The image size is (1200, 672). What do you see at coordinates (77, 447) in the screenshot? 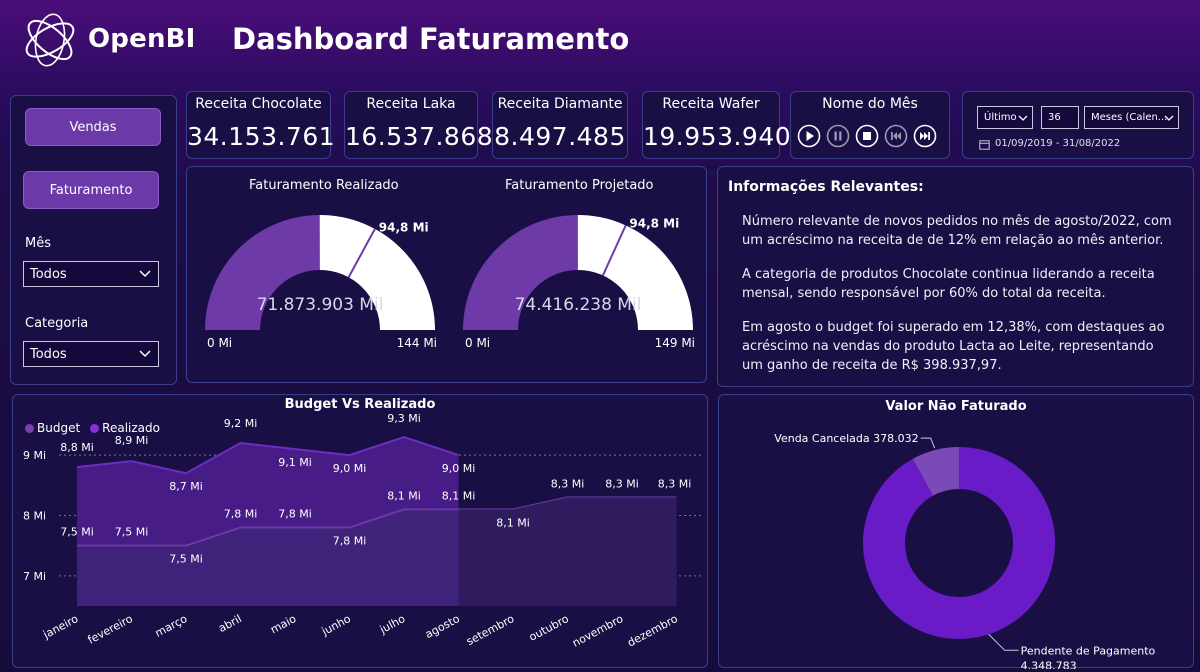
I see `realizado-data-label: 8,8 Mi` at bounding box center [77, 447].